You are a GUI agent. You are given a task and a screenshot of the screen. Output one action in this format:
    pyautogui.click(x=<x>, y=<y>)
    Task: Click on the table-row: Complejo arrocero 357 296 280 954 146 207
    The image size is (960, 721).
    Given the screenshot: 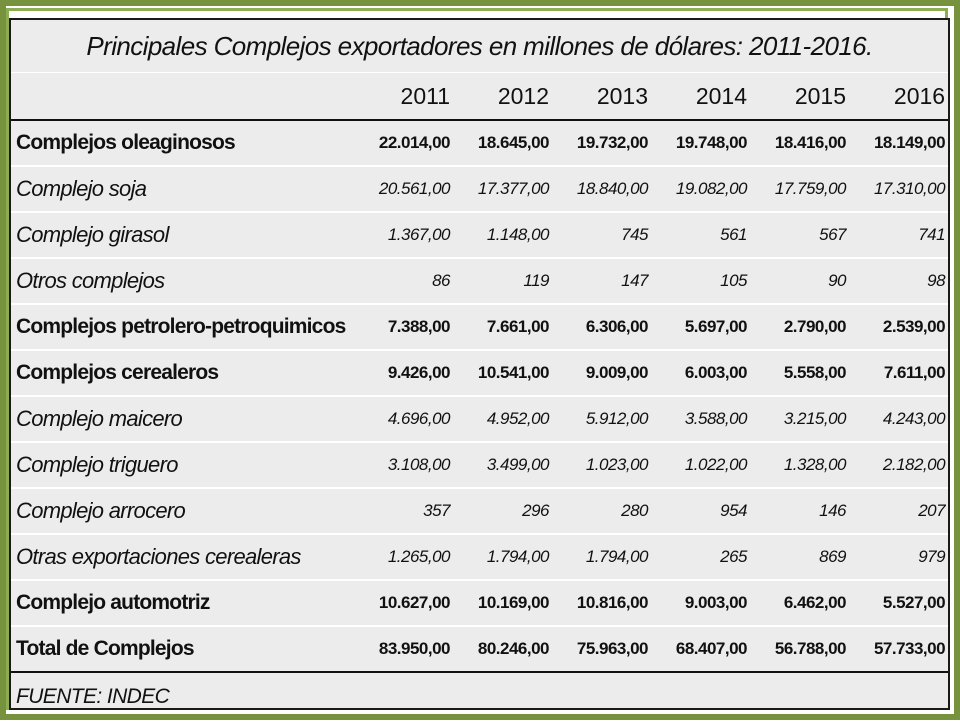 What is the action you would take?
    pyautogui.click(x=480, y=511)
    